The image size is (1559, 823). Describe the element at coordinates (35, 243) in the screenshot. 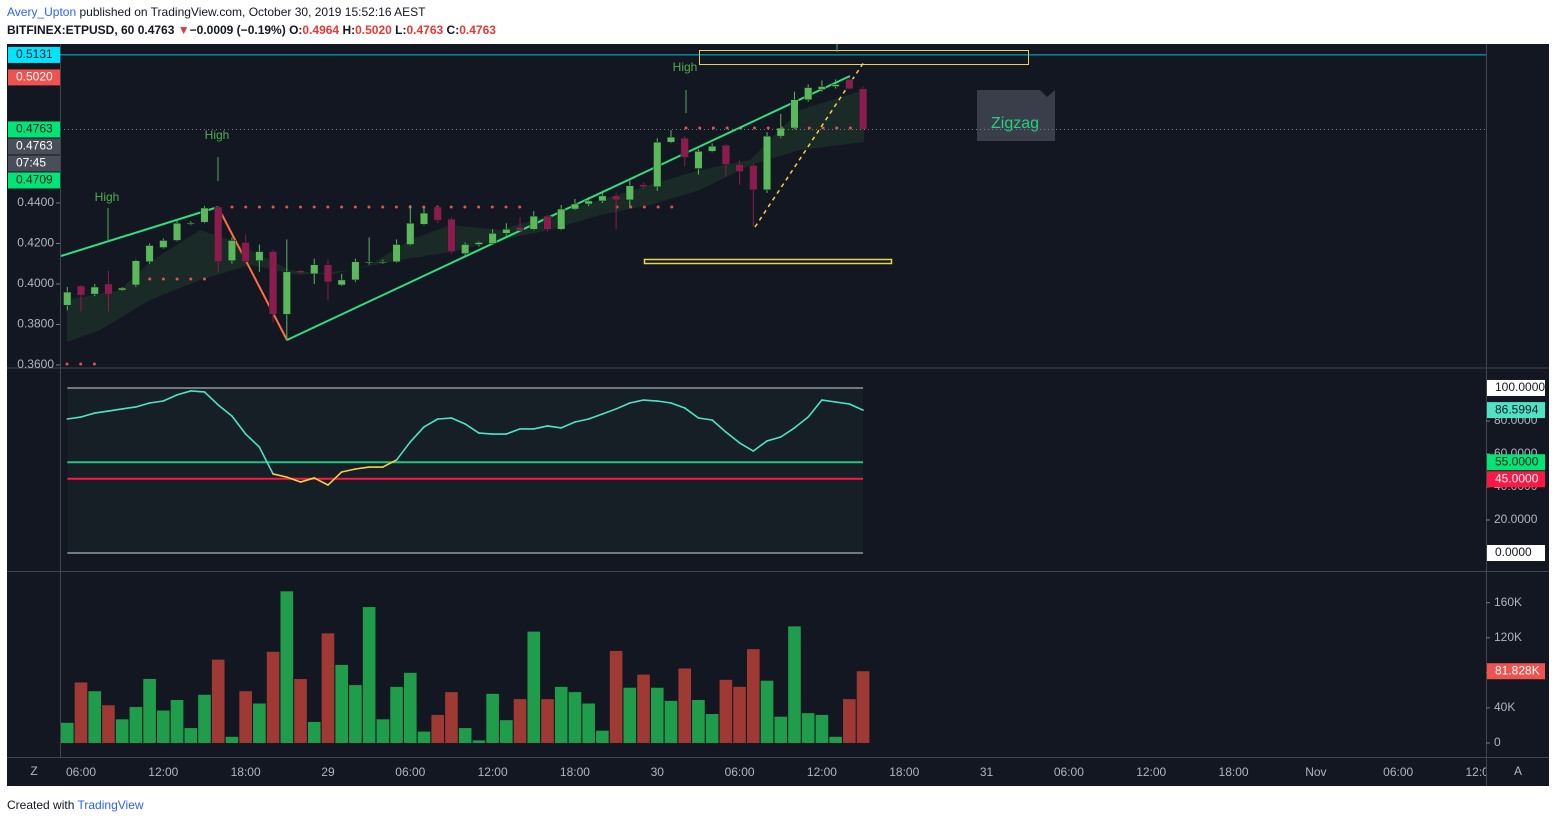

I see `y-tick-label: 0.4200` at that location.